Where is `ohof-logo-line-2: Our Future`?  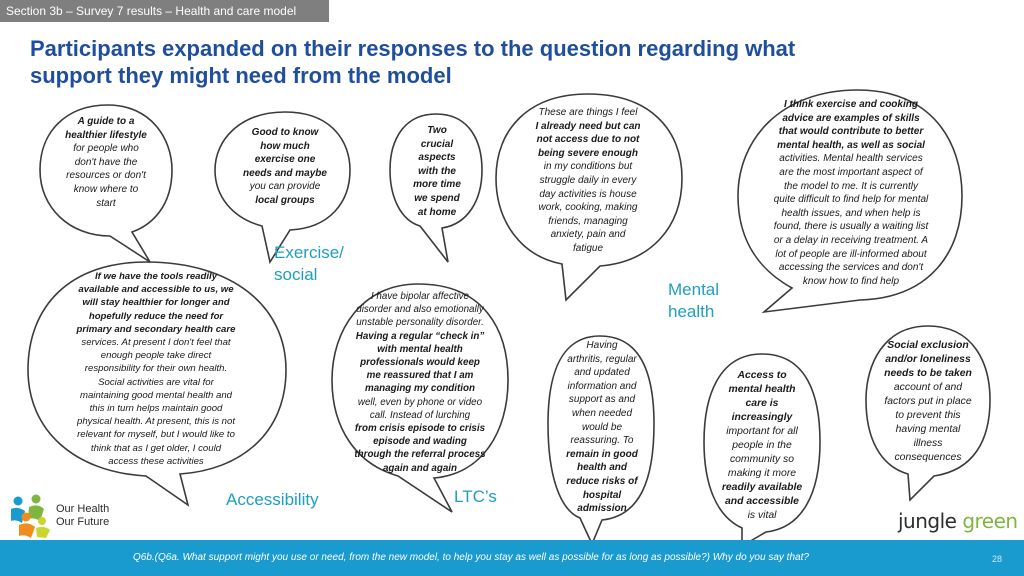
ohof-logo-line-2: Our Future is located at coordinates (83, 522).